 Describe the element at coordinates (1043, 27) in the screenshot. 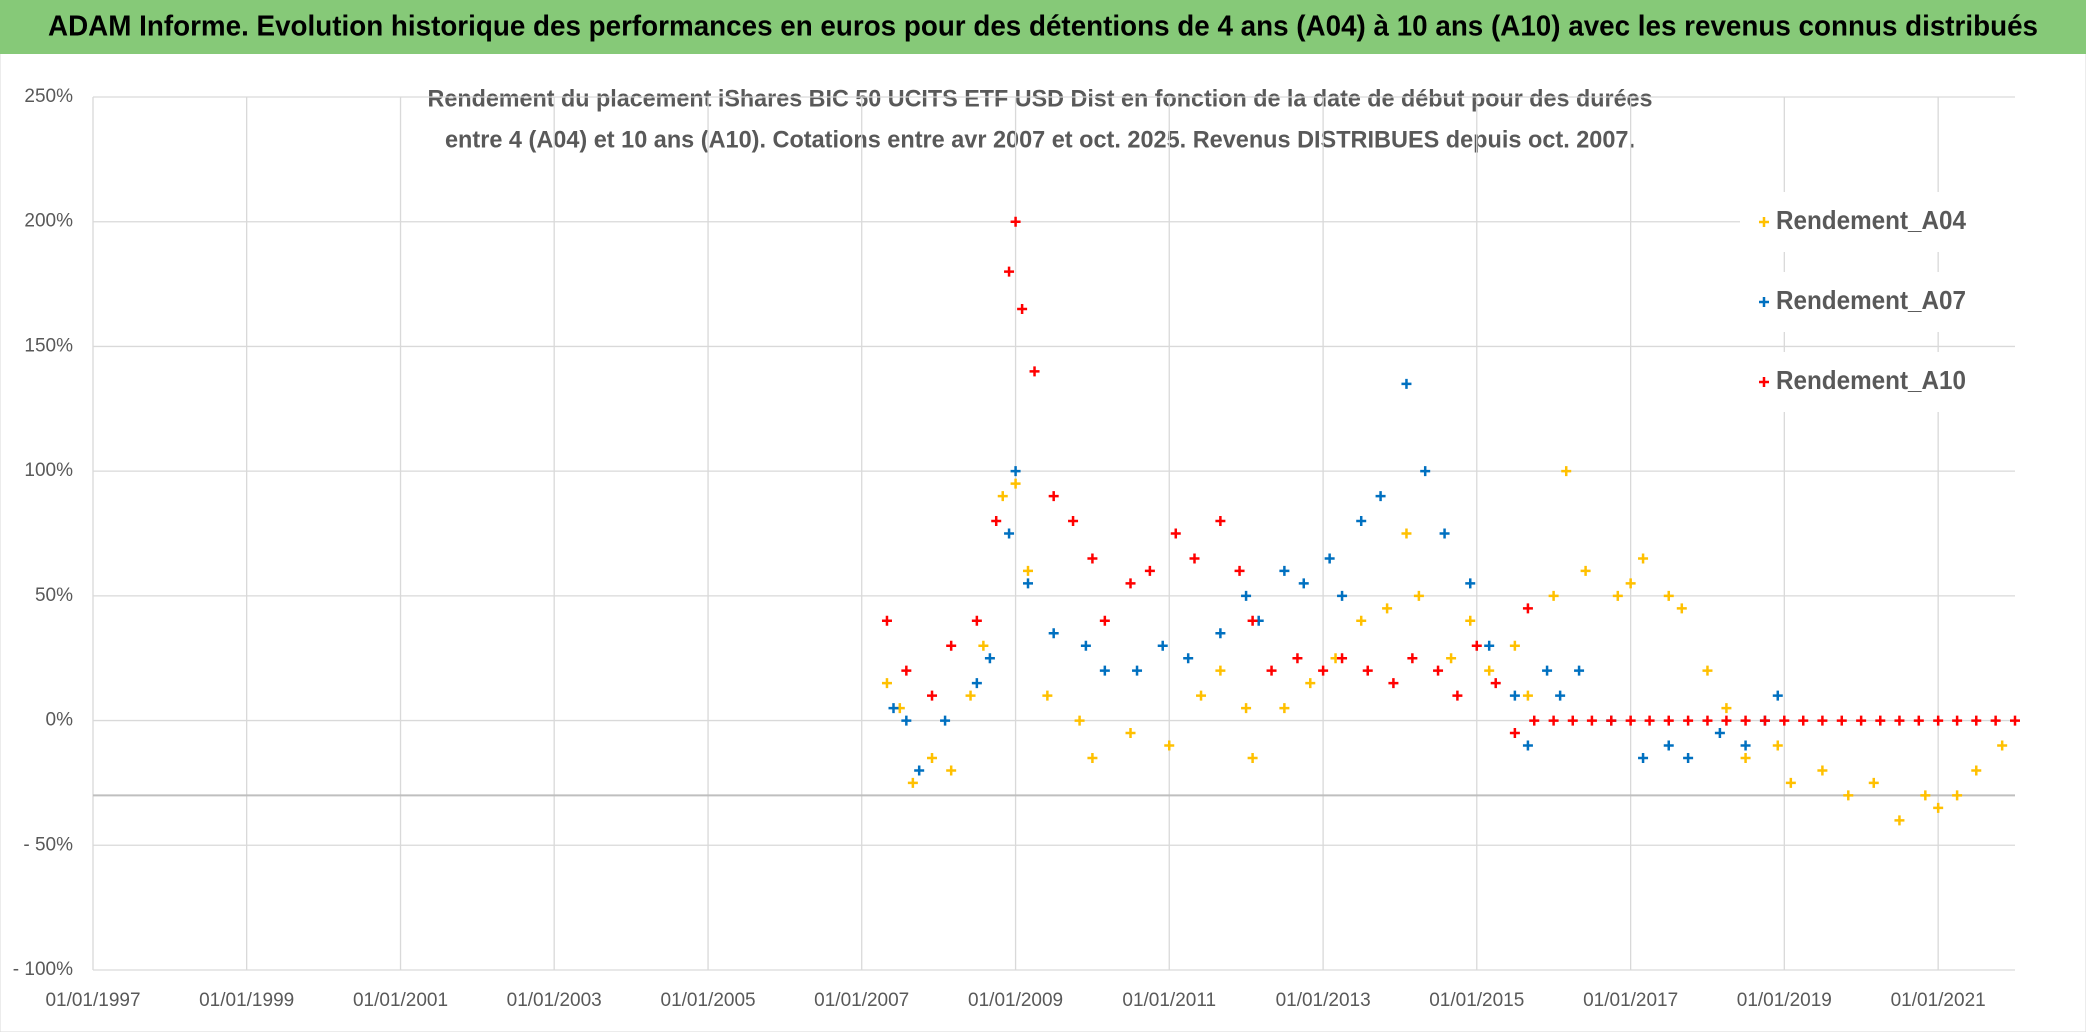

I see `header-band` at that location.